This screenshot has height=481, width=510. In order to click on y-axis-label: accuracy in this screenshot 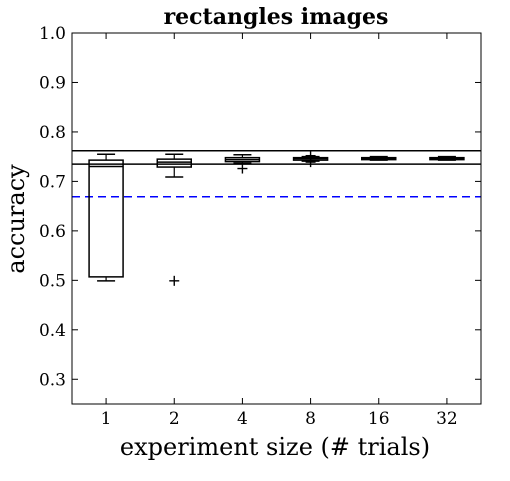, I will do `click(16, 219)`.